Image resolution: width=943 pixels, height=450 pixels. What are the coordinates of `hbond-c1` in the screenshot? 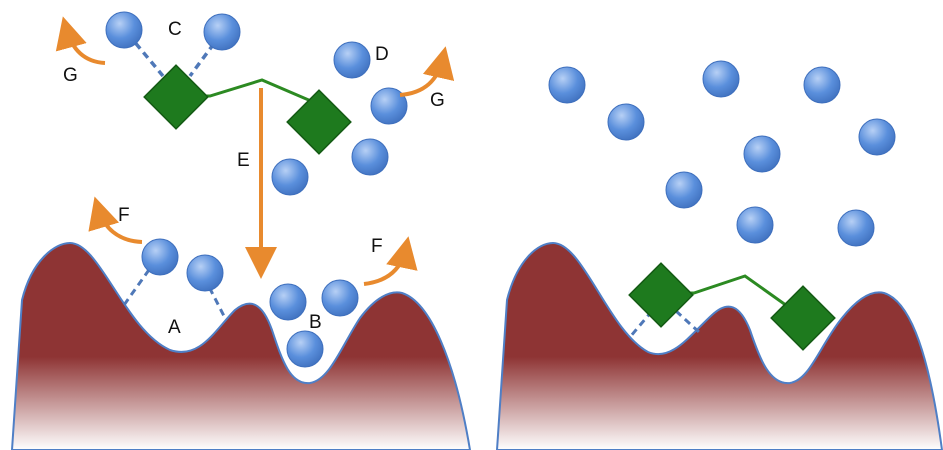 It's located at (145, 55).